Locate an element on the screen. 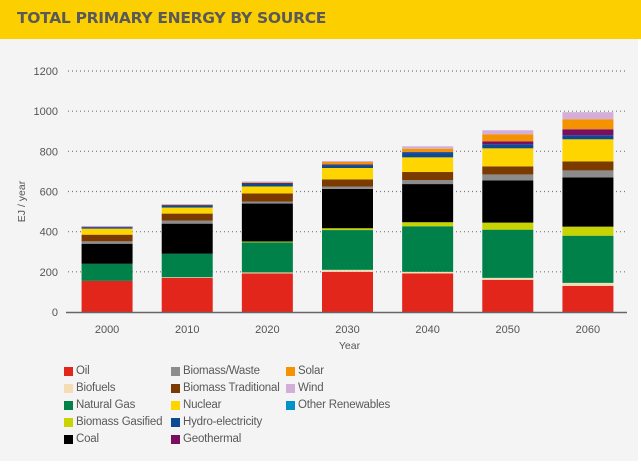 The width and height of the screenshot is (641, 469). legend-item-biomass-gasified: Biomass Gasified is located at coordinates (113, 422).